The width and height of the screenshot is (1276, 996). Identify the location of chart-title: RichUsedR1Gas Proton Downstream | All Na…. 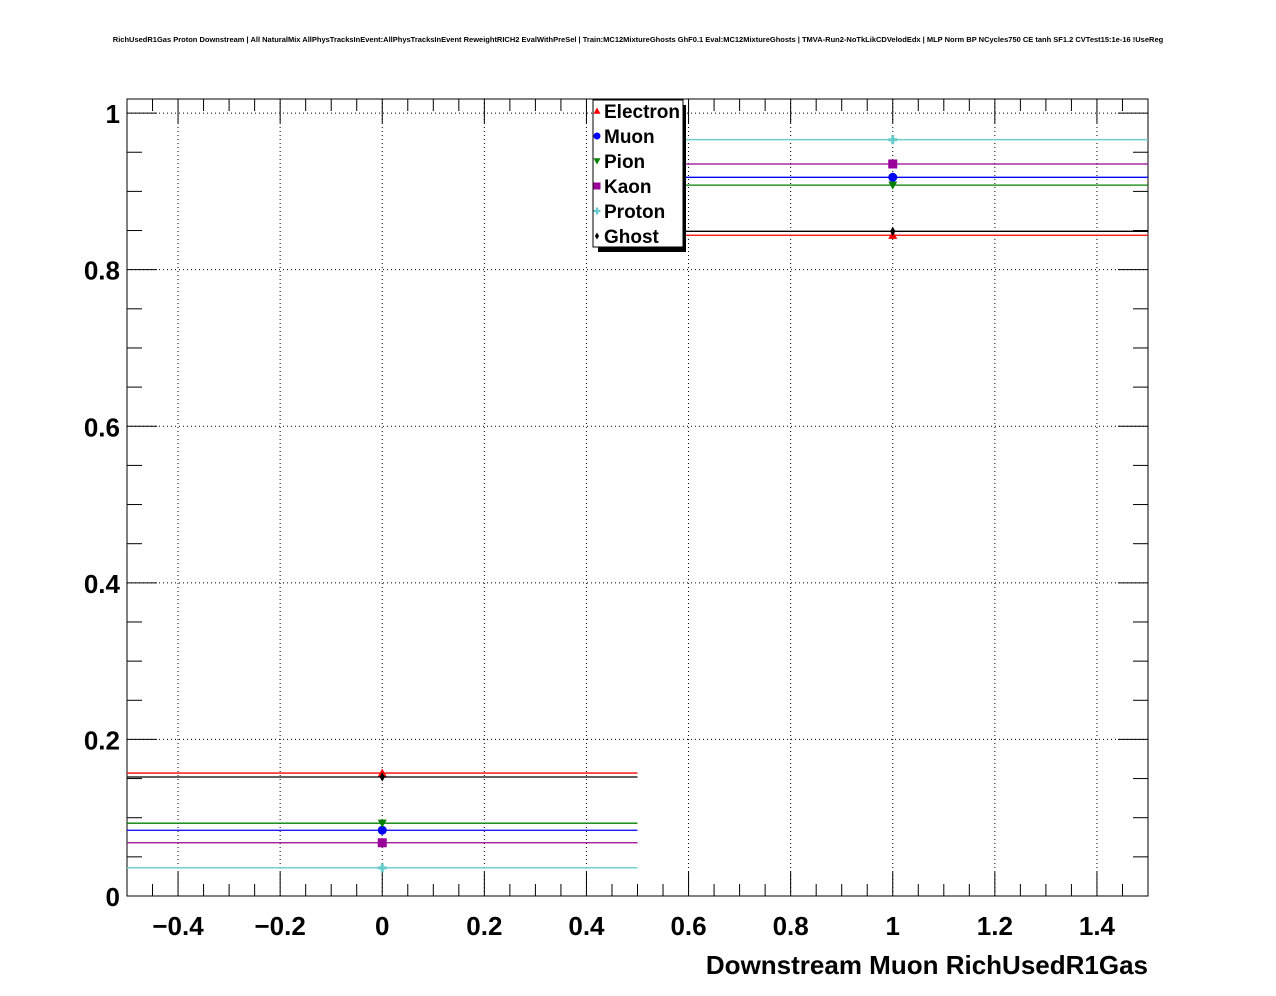
(638, 39).